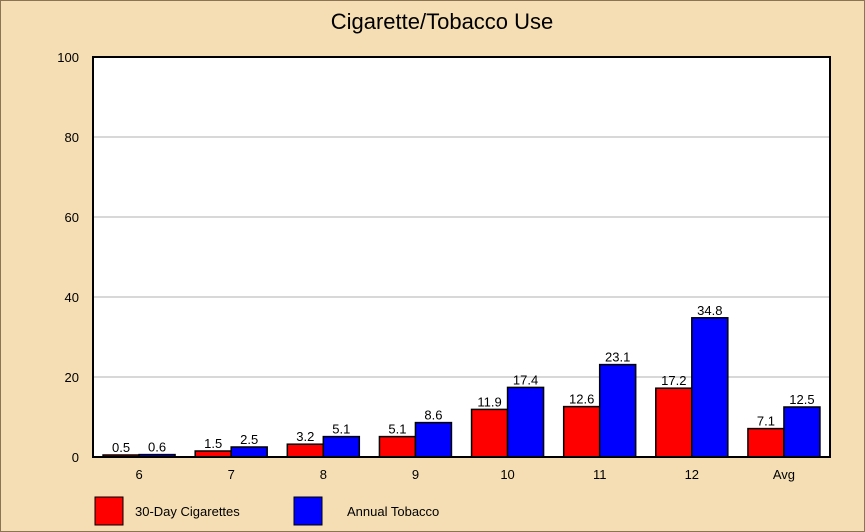  What do you see at coordinates (600, 474) in the screenshot?
I see `x-tick-label-11: 11` at bounding box center [600, 474].